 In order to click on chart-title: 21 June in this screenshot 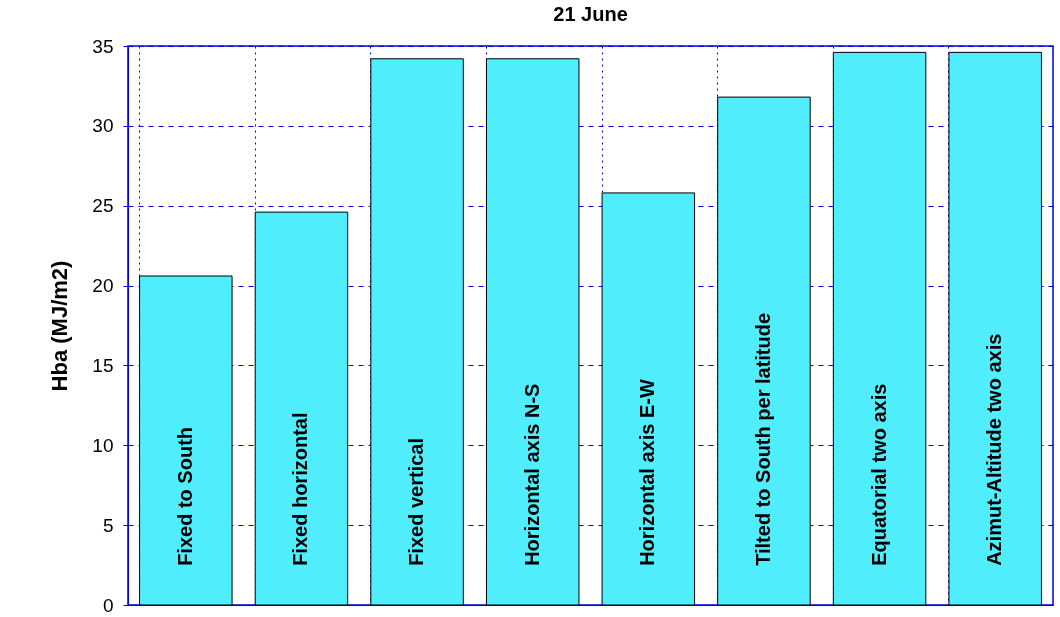, I will do `click(590, 14)`.